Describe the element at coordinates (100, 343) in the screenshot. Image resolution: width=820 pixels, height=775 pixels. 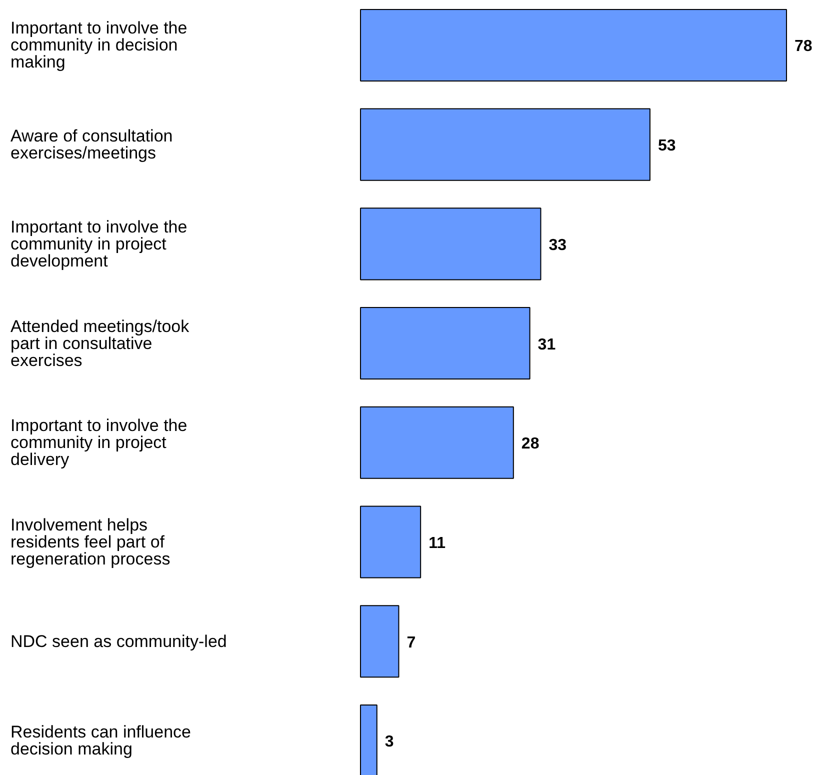
I see `y-tick-label: Attended meetings/took part in consultative exercises` at that location.